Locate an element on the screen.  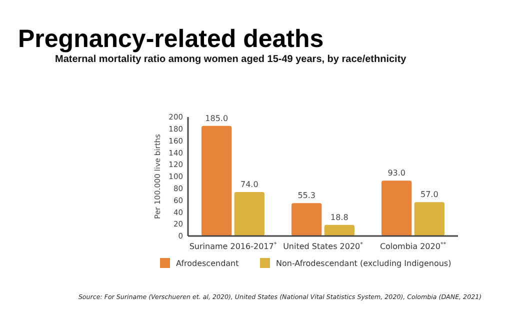
text: 93.0 is located at coordinates (397, 173).